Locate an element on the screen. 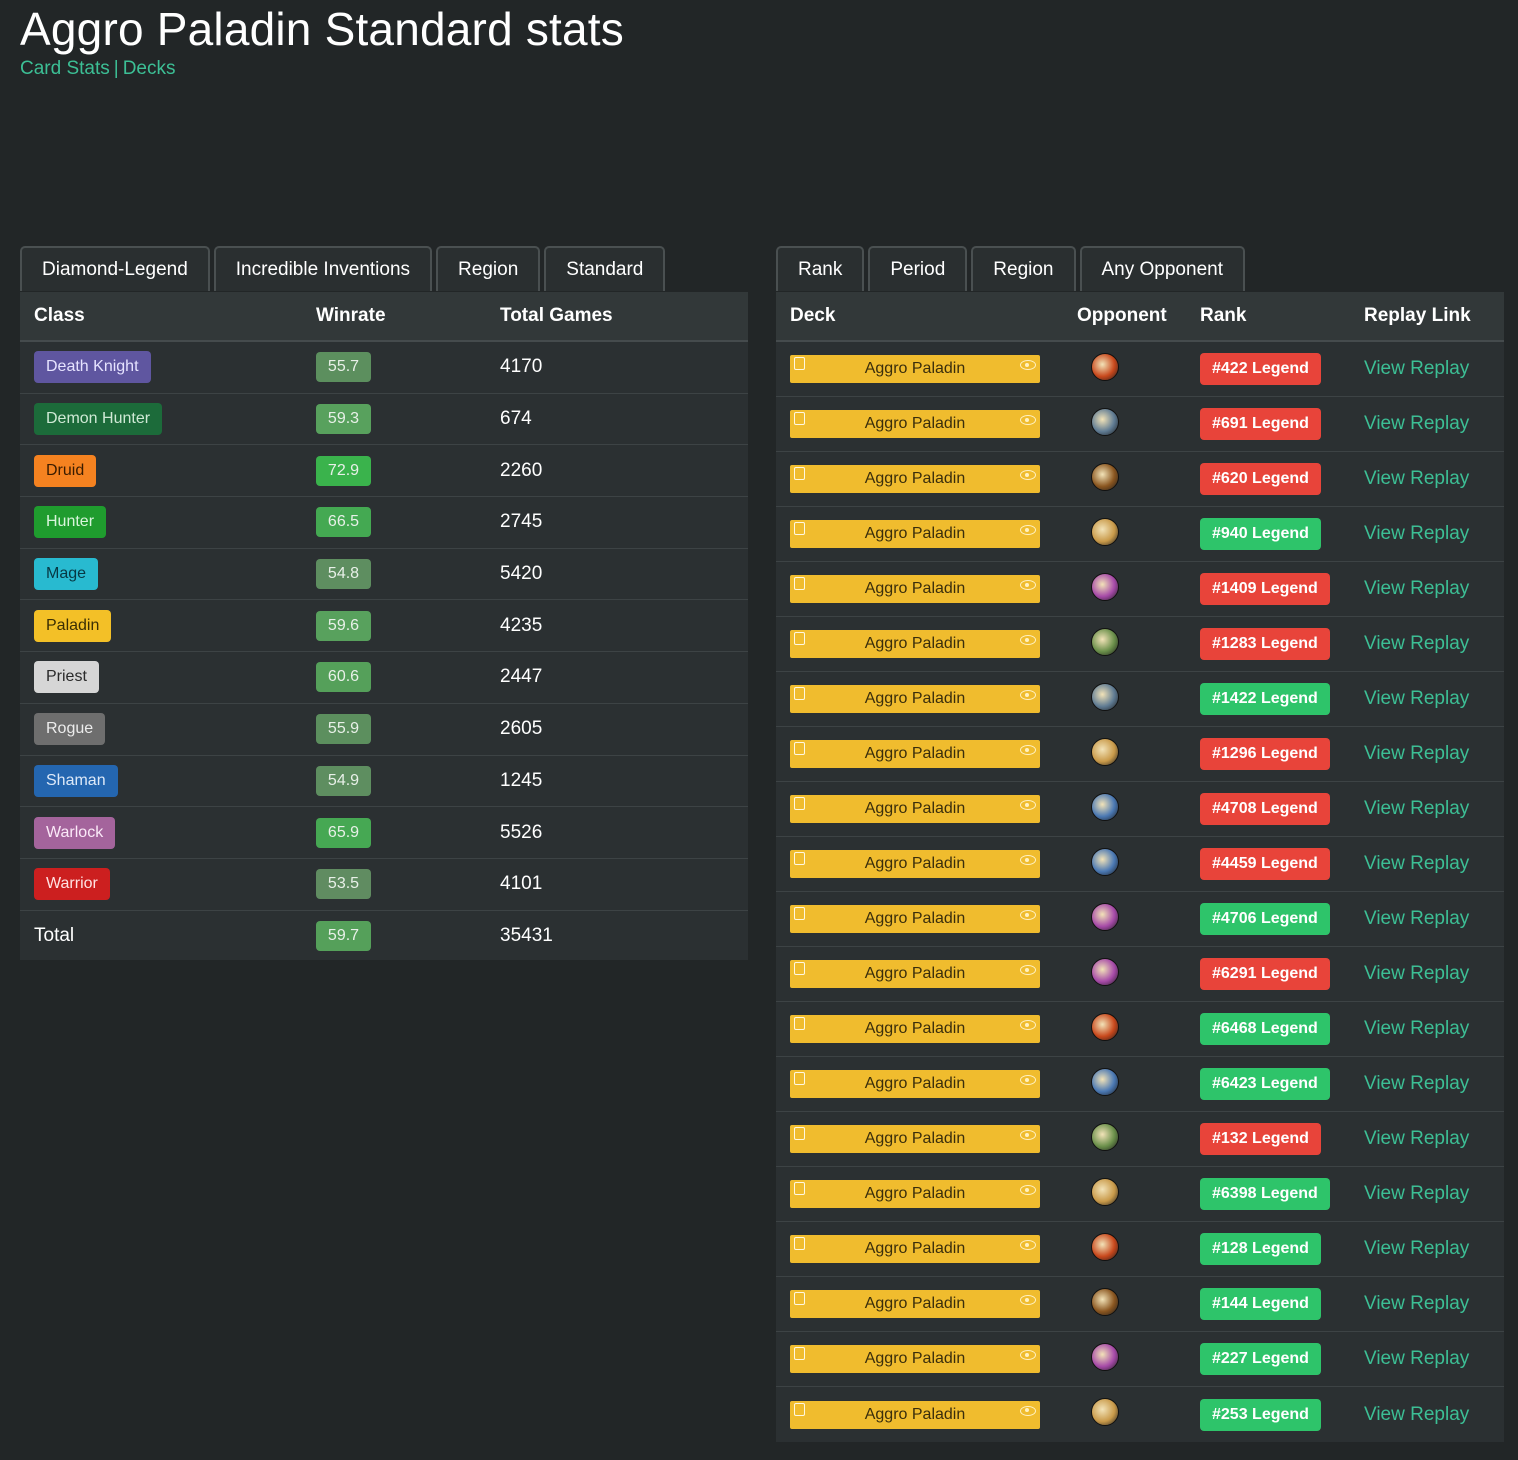 Image resolution: width=1518 pixels, height=1460 pixels. decks-link: Decks is located at coordinates (149, 68).